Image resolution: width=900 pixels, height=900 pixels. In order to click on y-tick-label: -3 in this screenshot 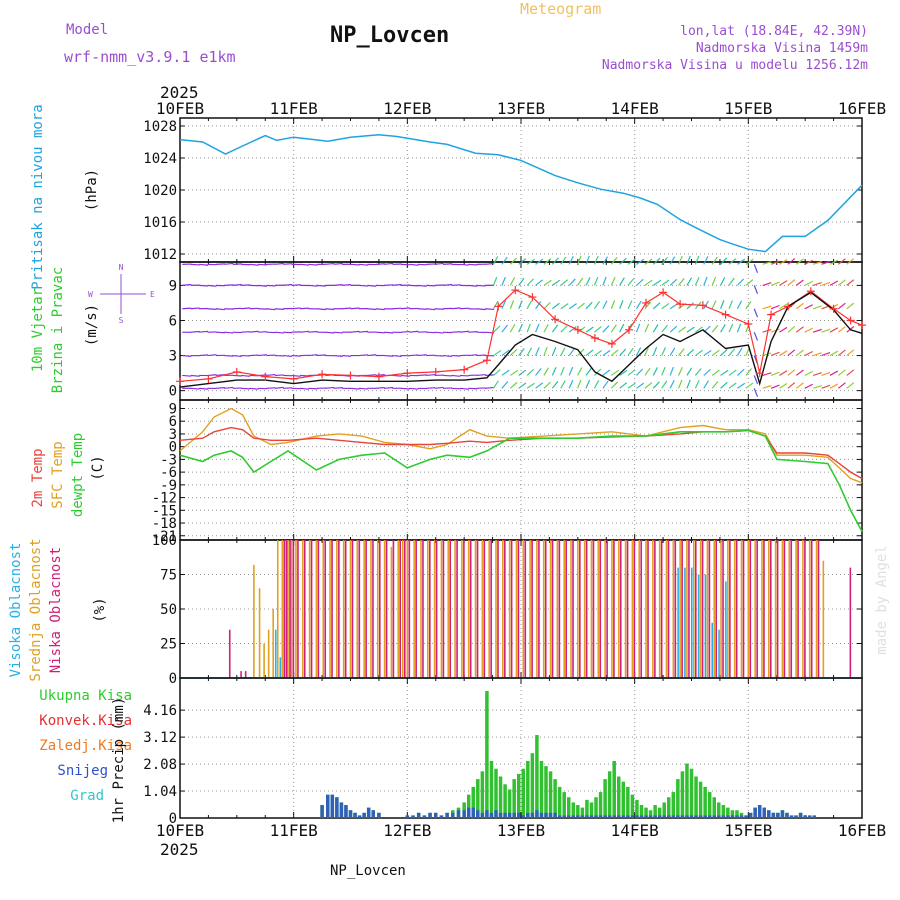, I will do `click(168, 460)`.